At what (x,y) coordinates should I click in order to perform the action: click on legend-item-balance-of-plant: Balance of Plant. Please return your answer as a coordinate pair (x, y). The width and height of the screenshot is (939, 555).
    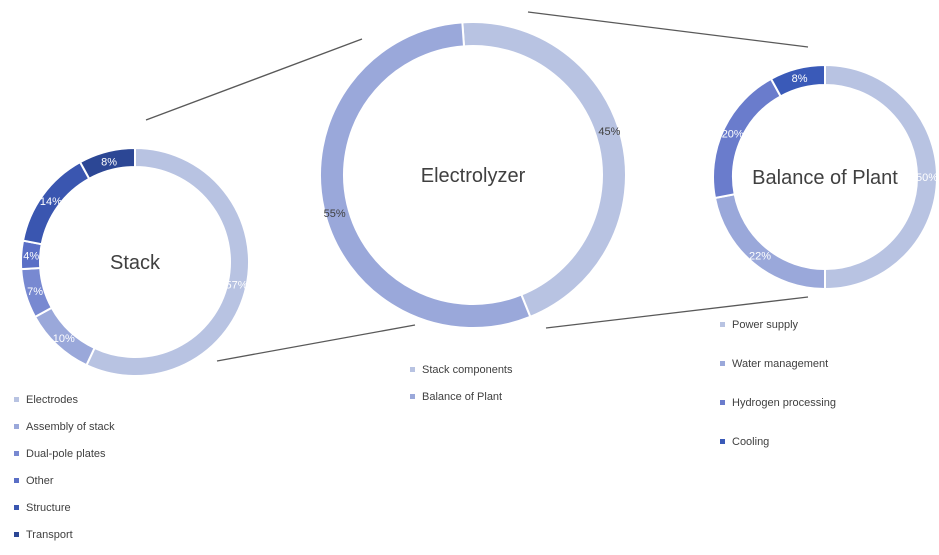
    Looking at the image, I should click on (461, 403).